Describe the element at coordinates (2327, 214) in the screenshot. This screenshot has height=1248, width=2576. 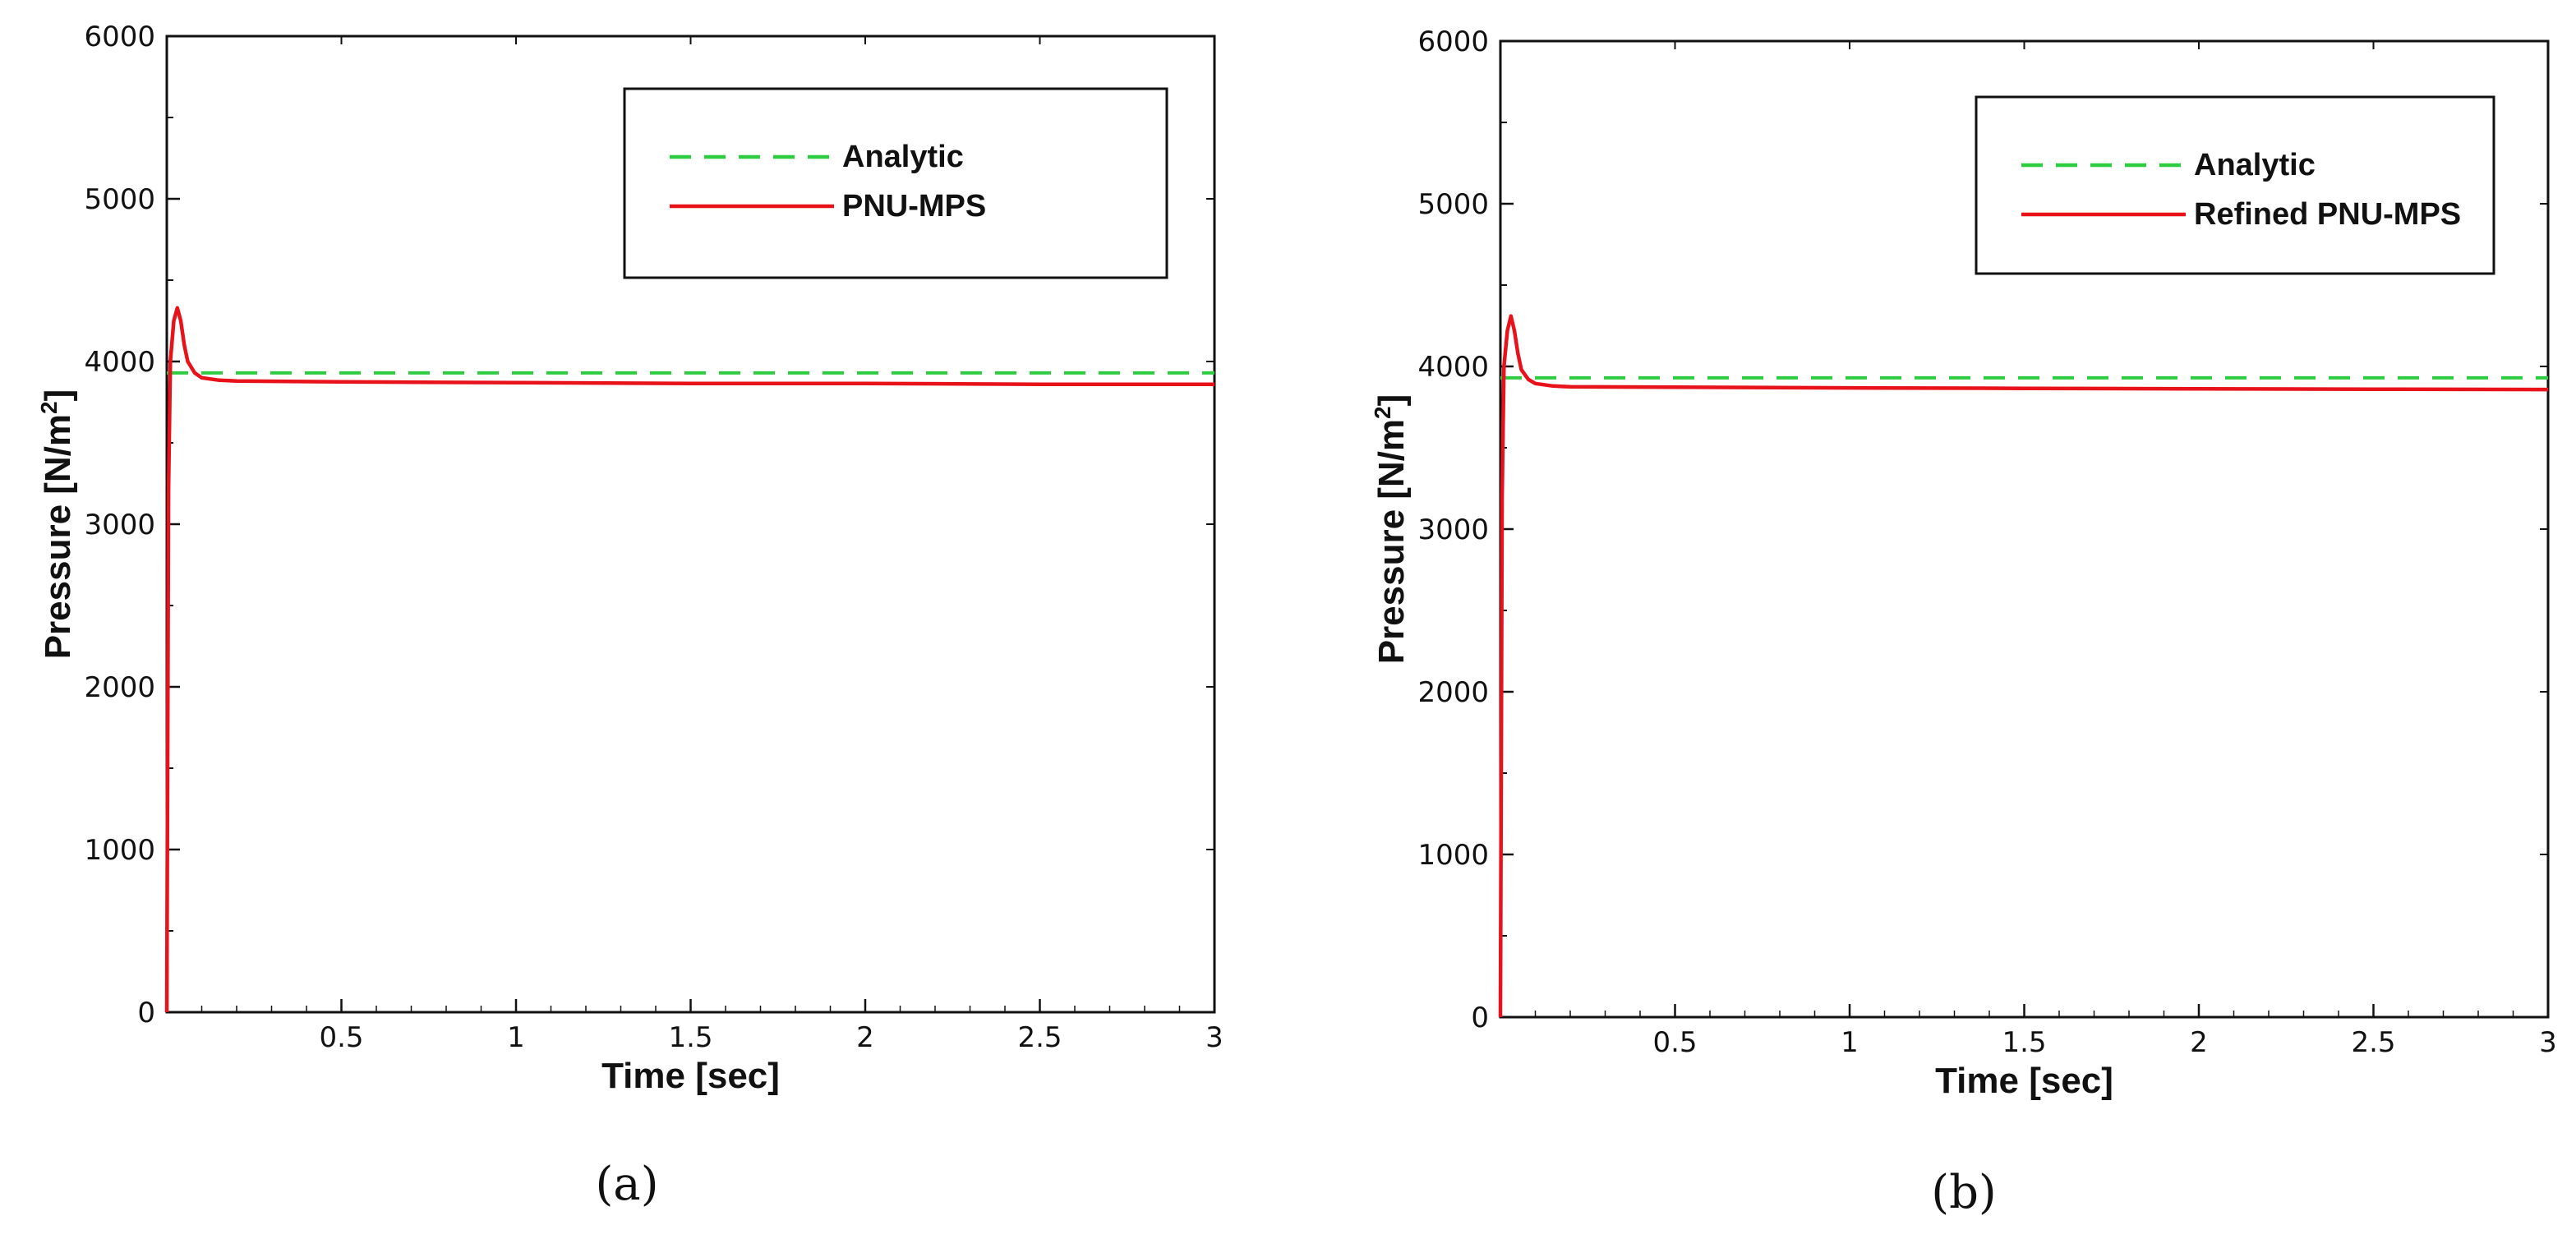
I see `legend-entry-label: Refined PNU-MPS` at that location.